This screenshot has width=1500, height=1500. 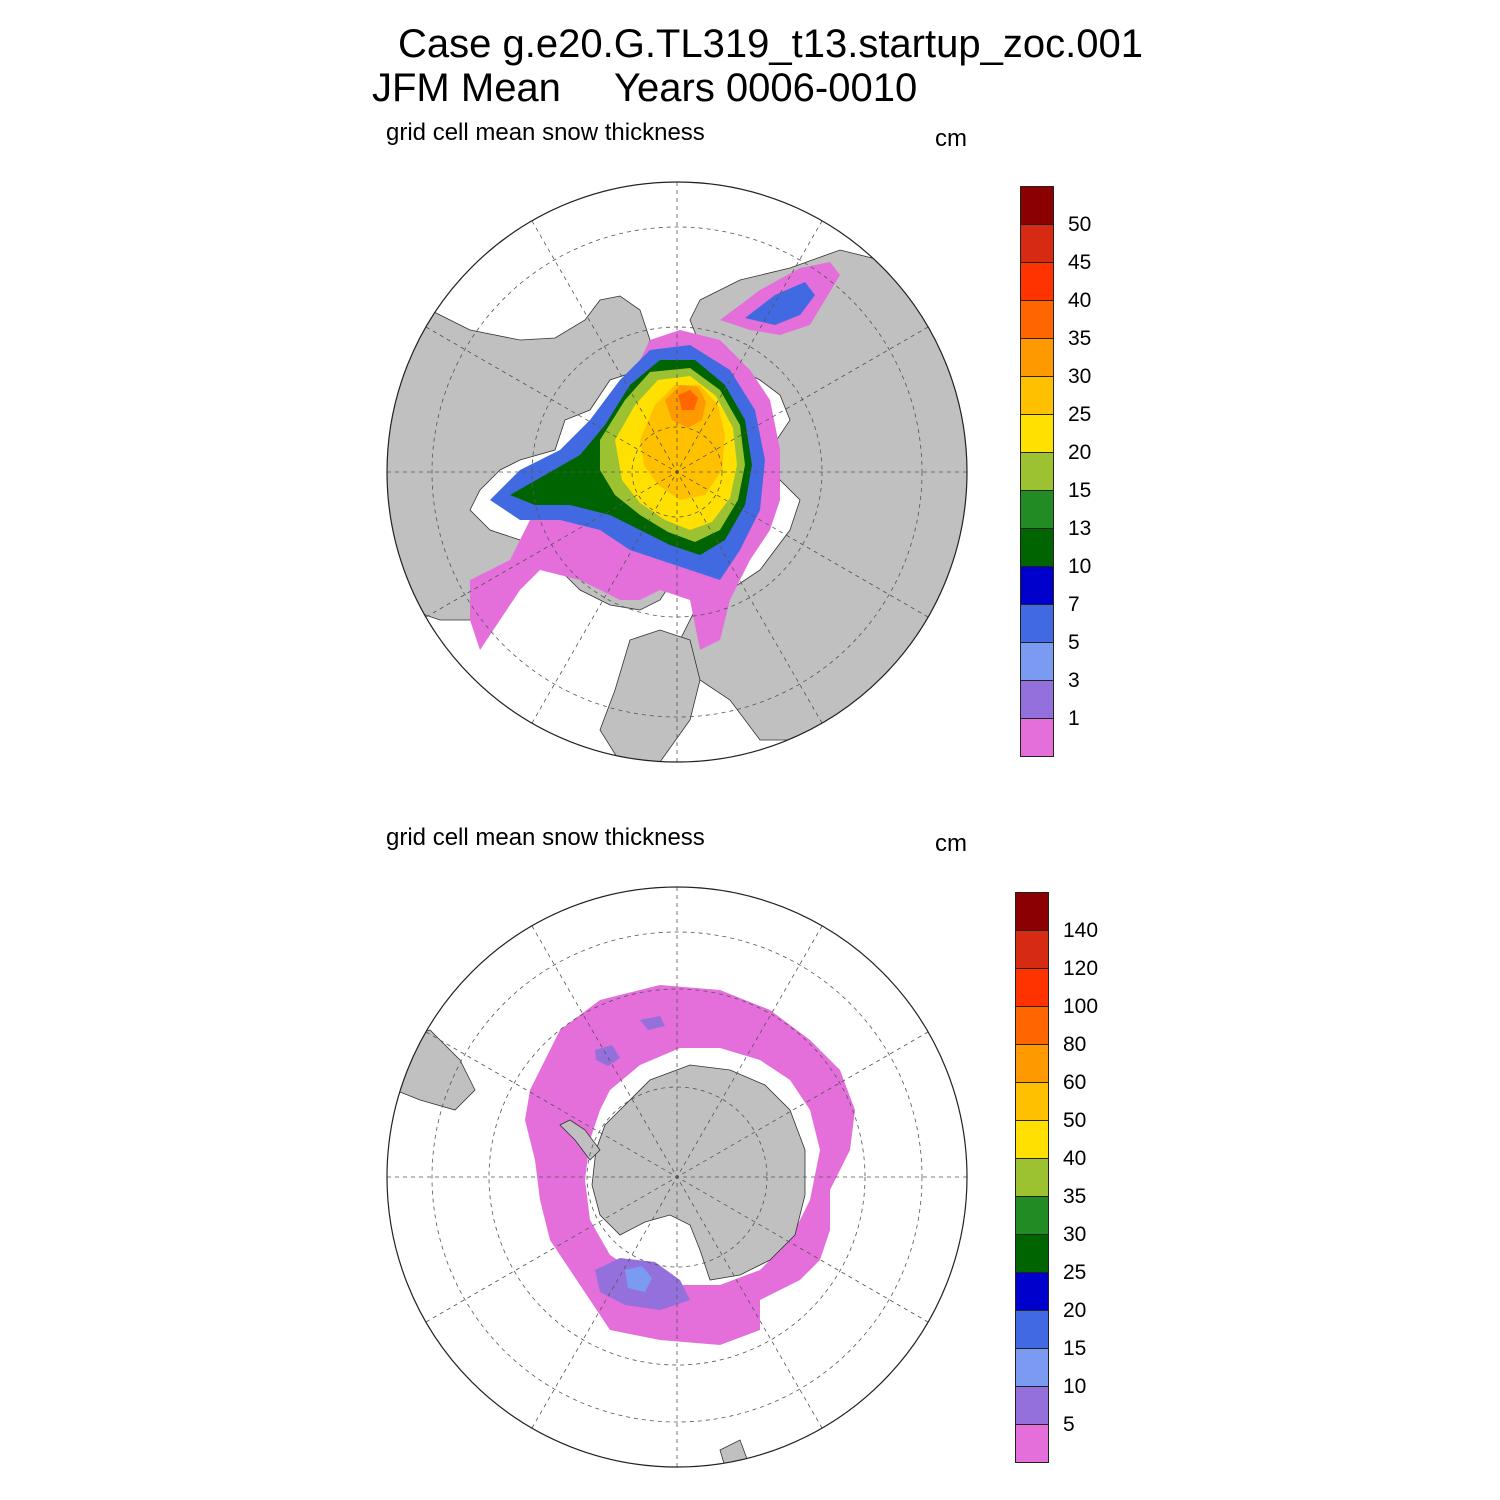 What do you see at coordinates (652, 1023) in the screenshot?
I see `south-snow-ross-5cm-b` at bounding box center [652, 1023].